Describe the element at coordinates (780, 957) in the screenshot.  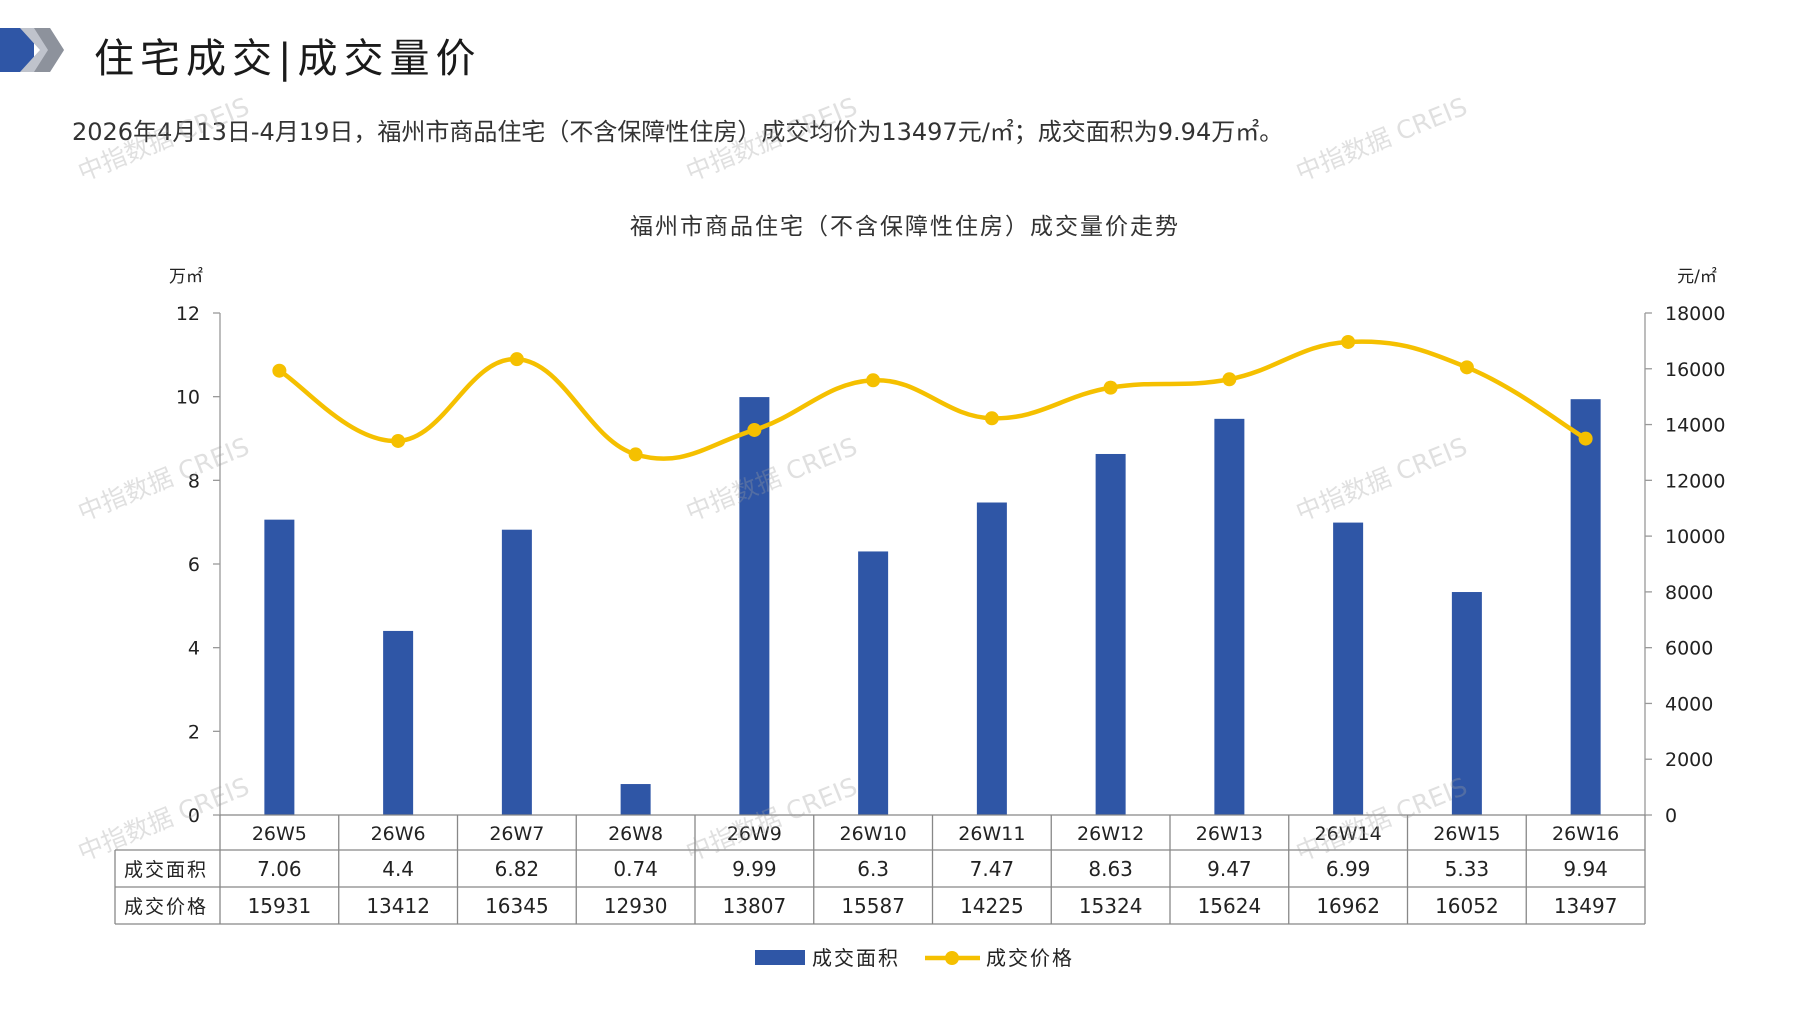
I see `legend-key-成交面积` at that location.